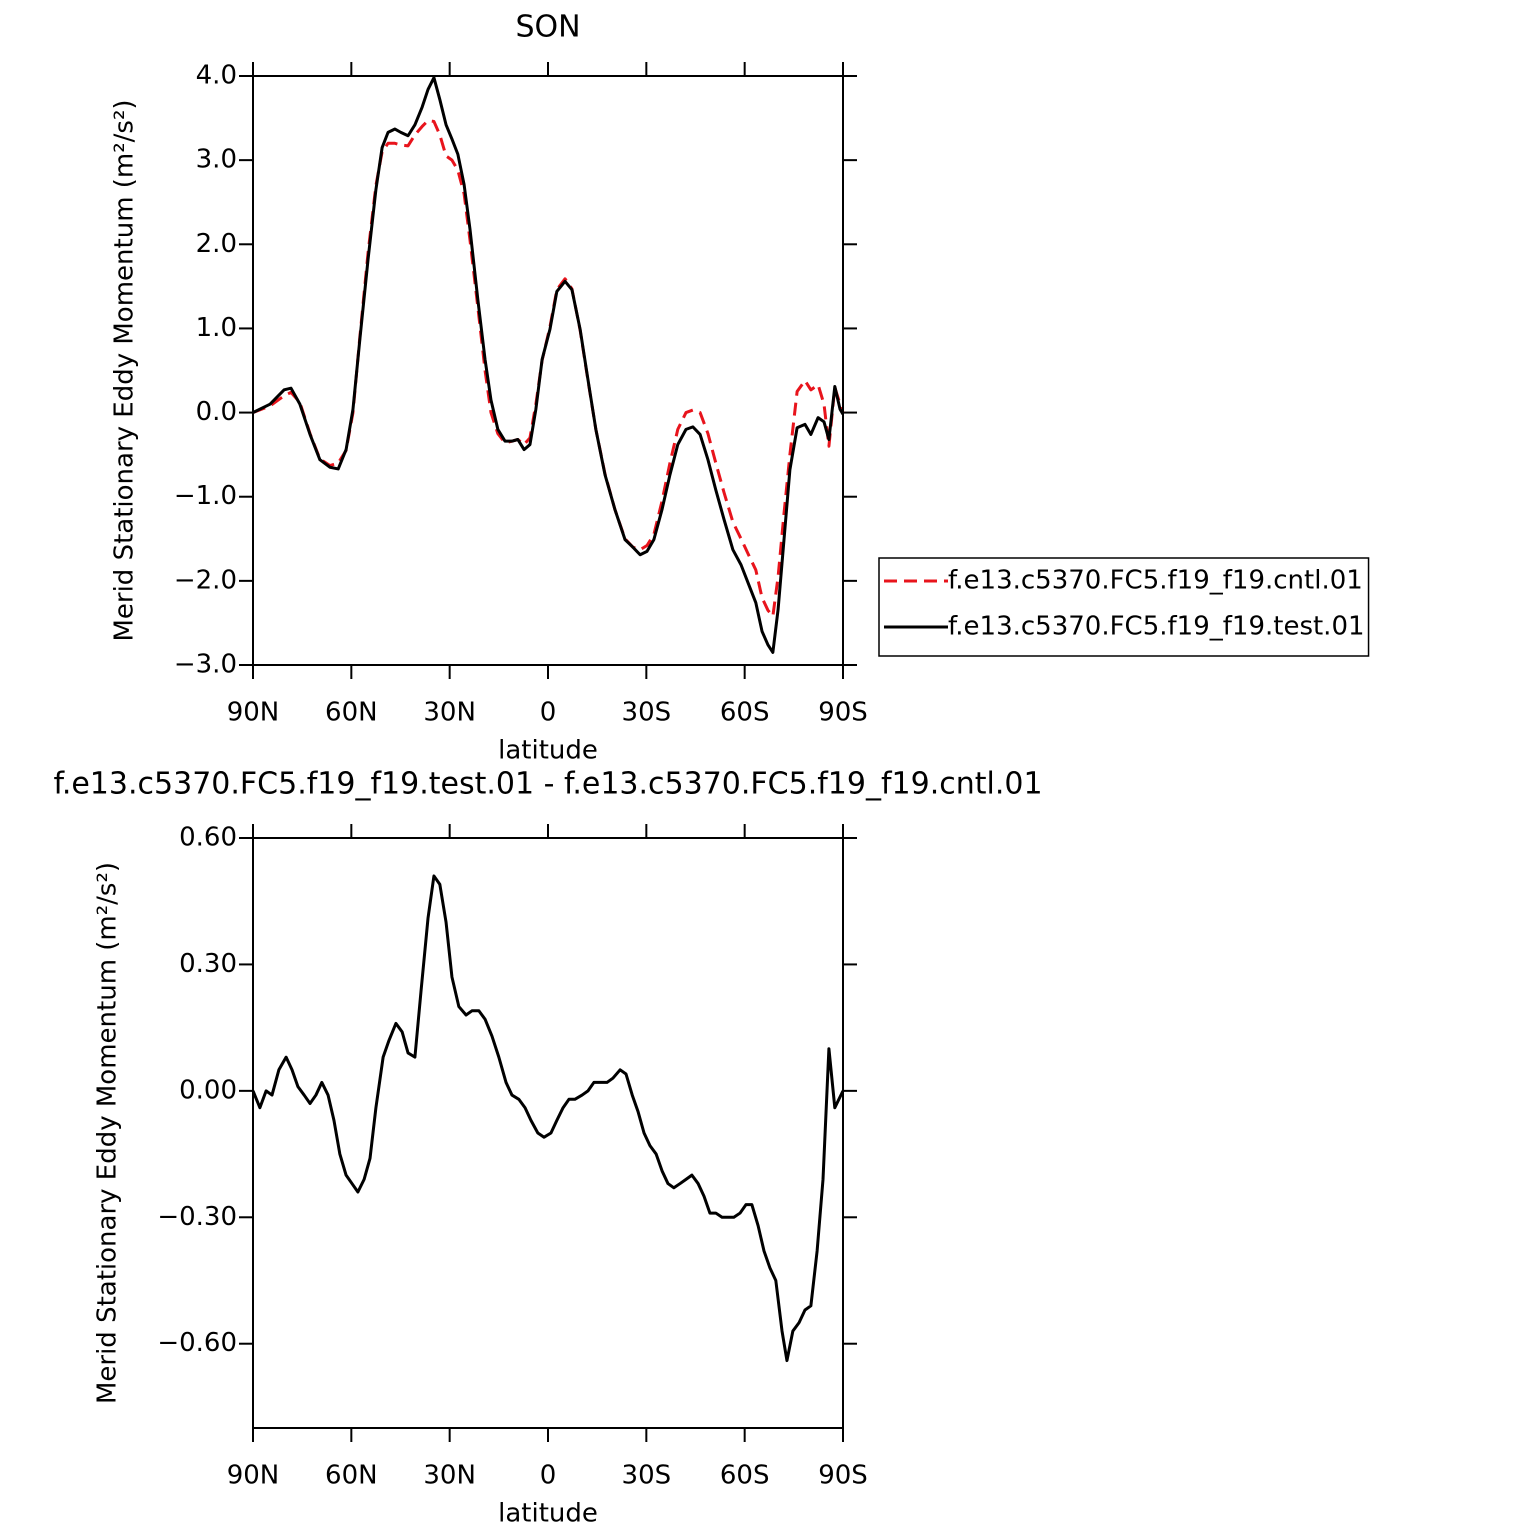  What do you see at coordinates (216, 412) in the screenshot?
I see `y-tick-label: 0.0` at bounding box center [216, 412].